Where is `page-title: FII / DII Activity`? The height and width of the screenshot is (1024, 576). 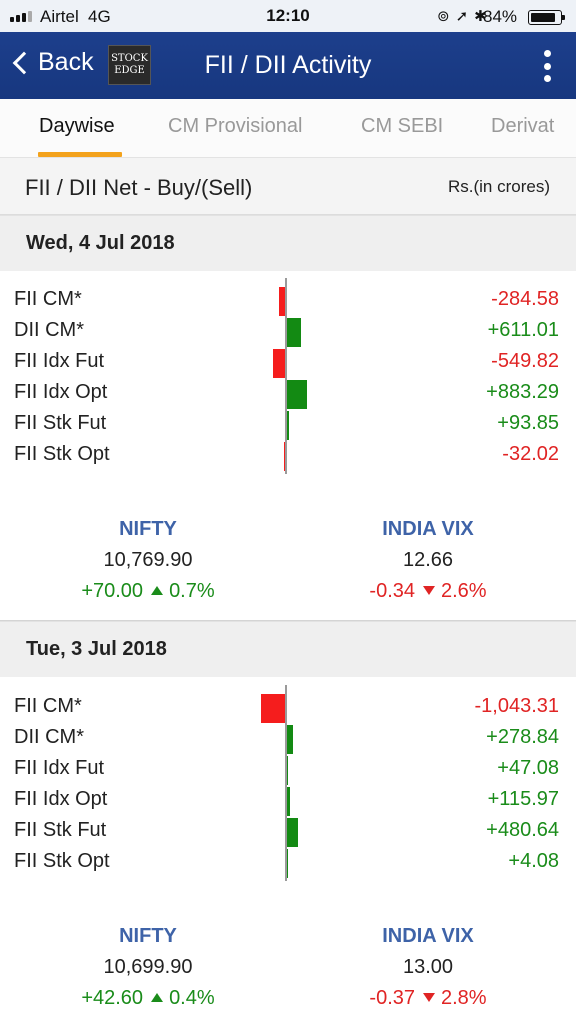 page-title: FII / DII Activity is located at coordinates (288, 65).